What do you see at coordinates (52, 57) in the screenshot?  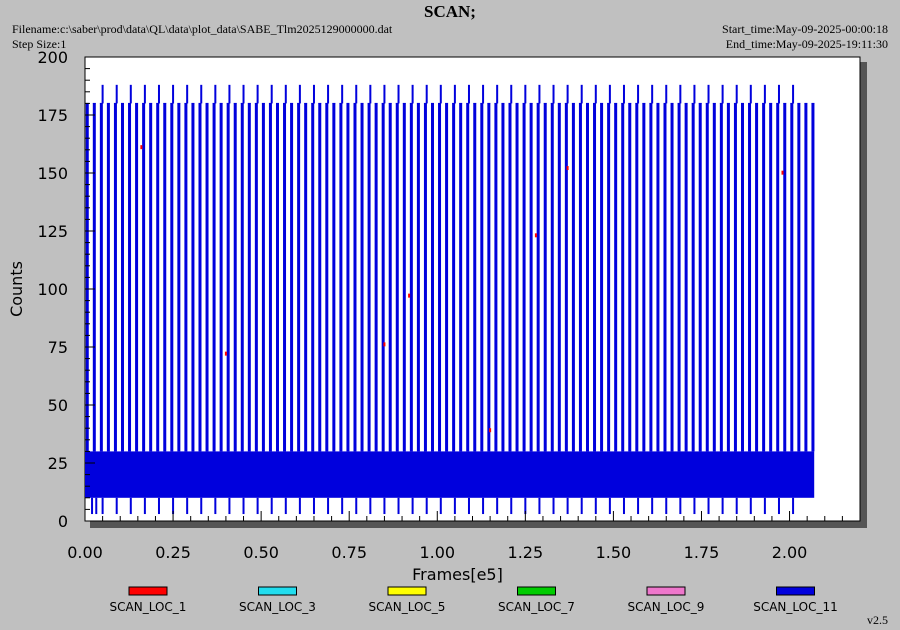 I see `y-tick-label: 200` at bounding box center [52, 57].